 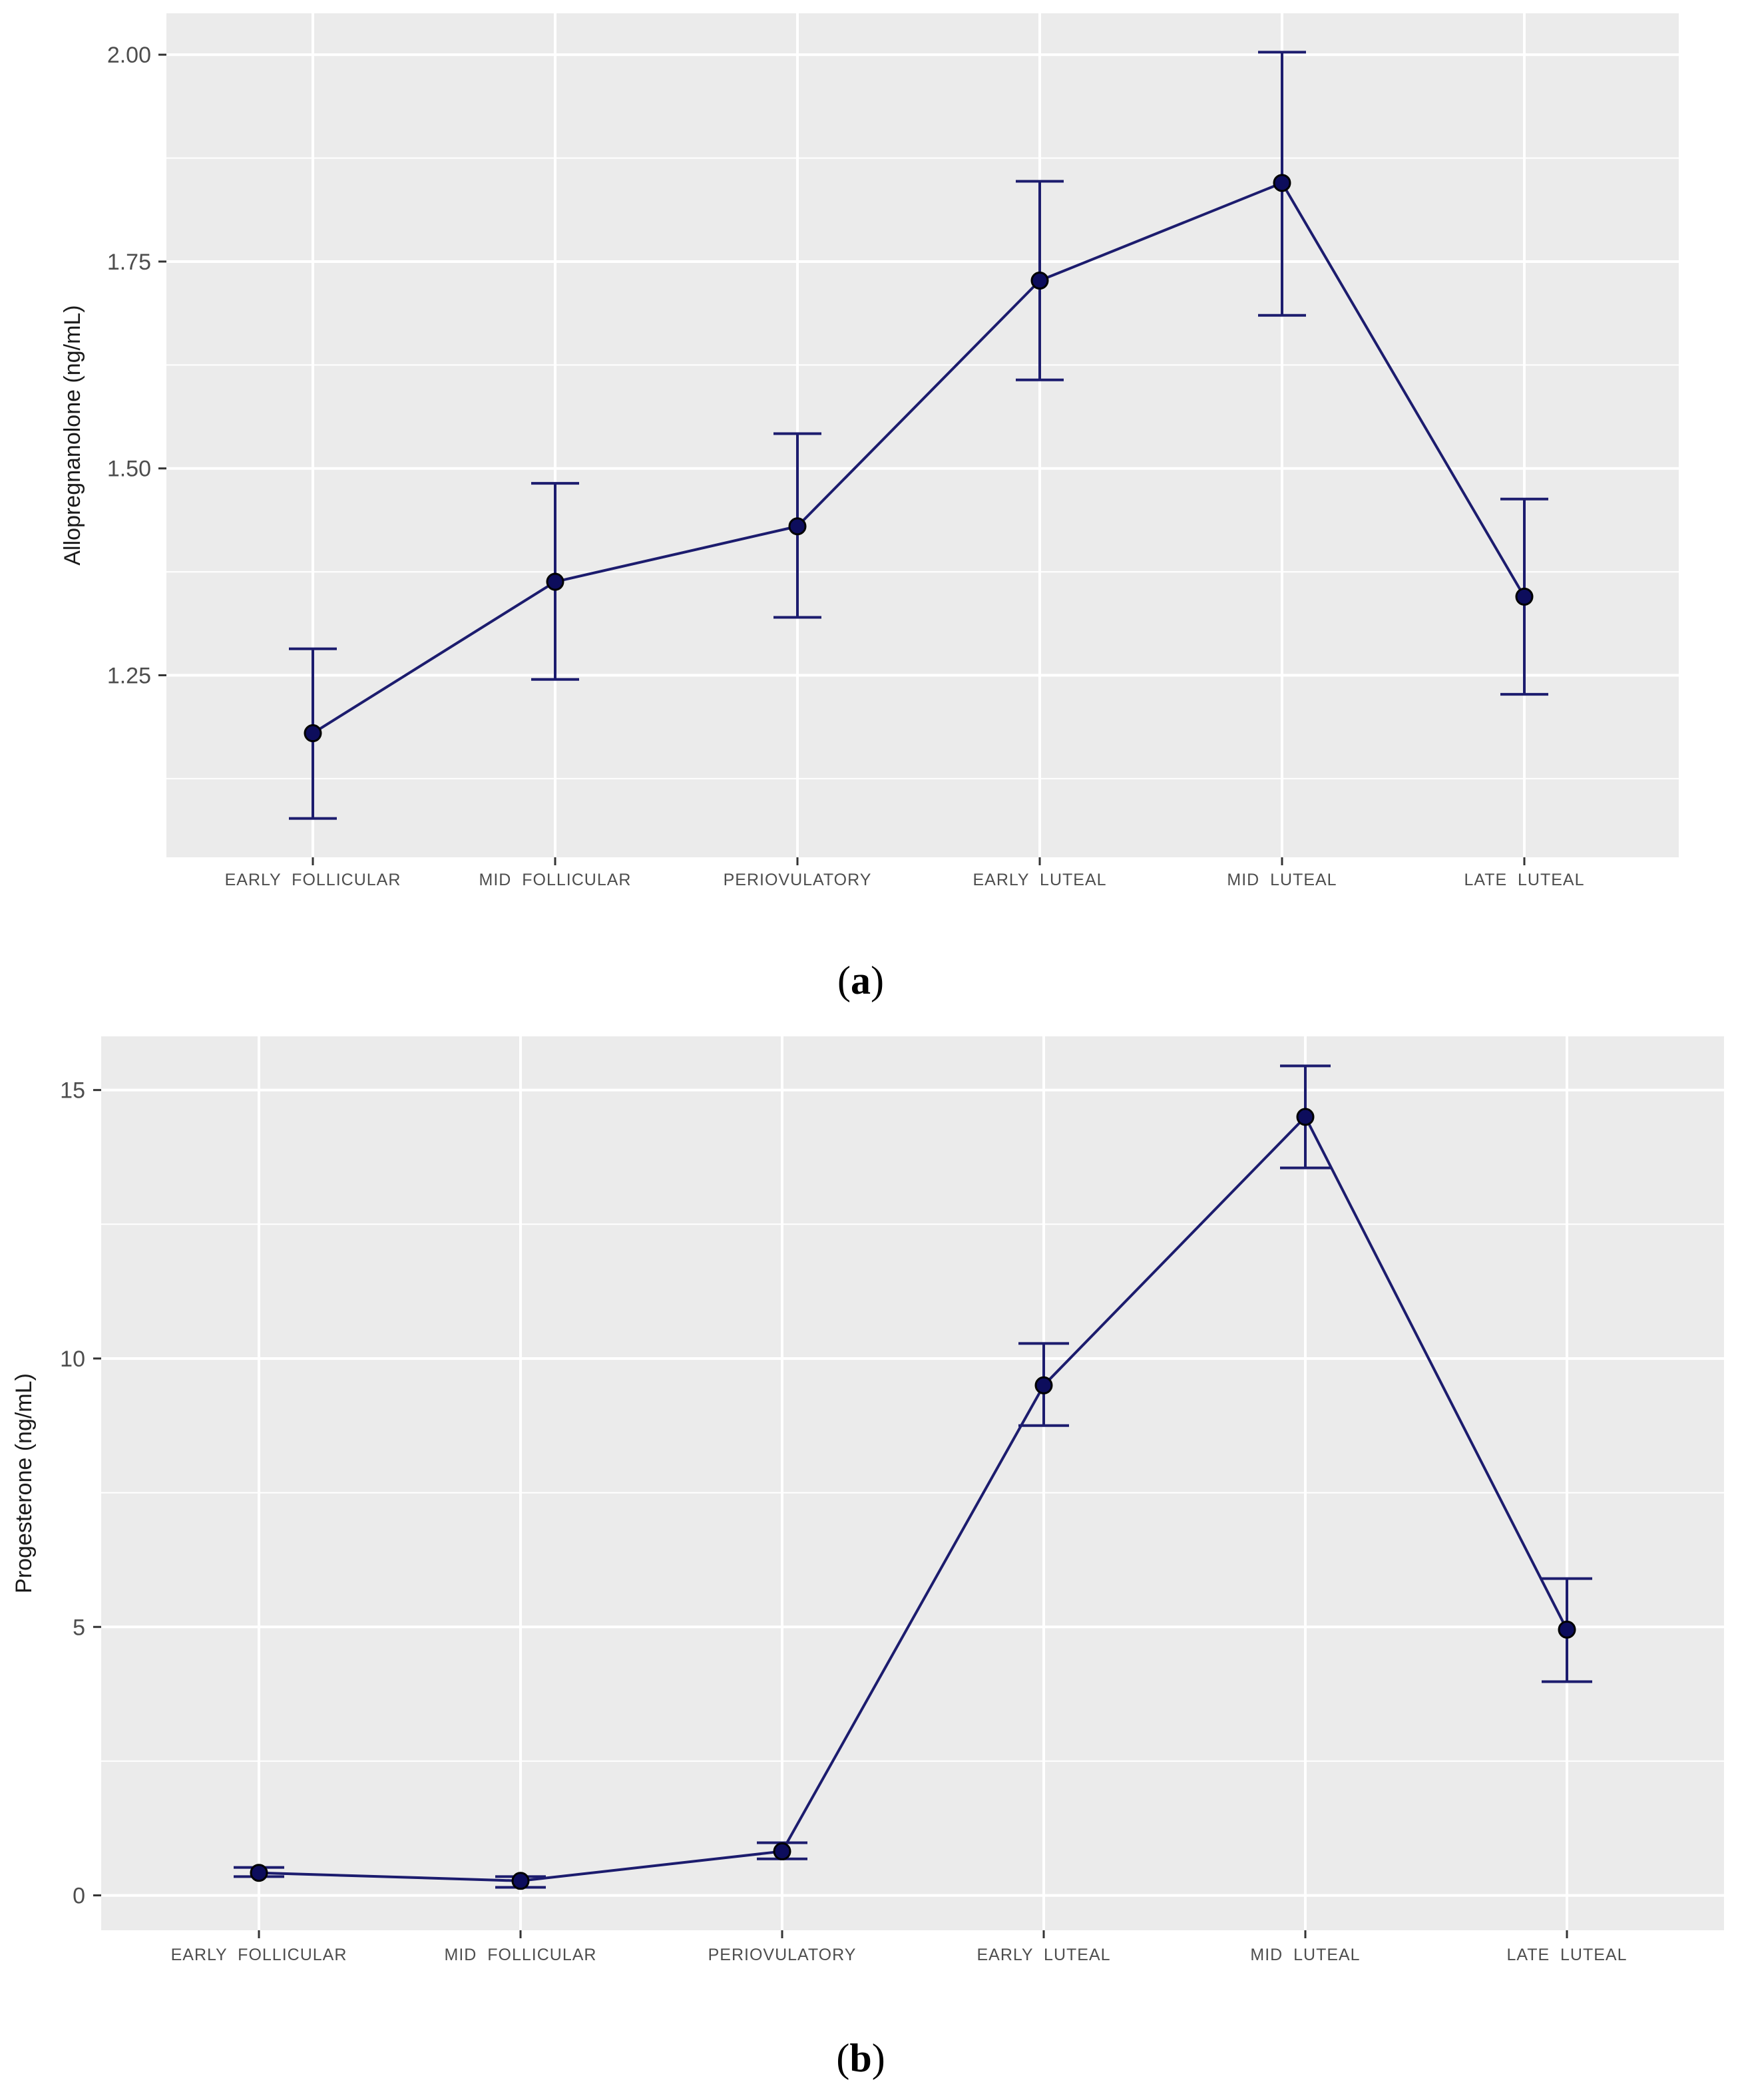 I want to click on y-tick-label: 0, so click(x=79, y=1896).